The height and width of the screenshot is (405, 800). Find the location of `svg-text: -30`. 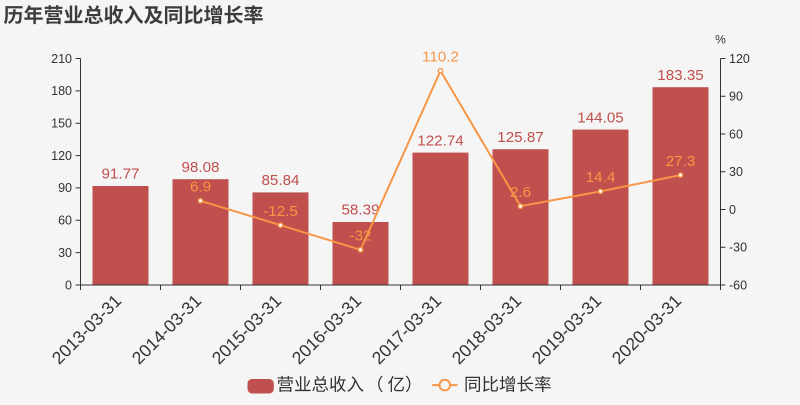

svg-text: -30 is located at coordinates (738, 248).